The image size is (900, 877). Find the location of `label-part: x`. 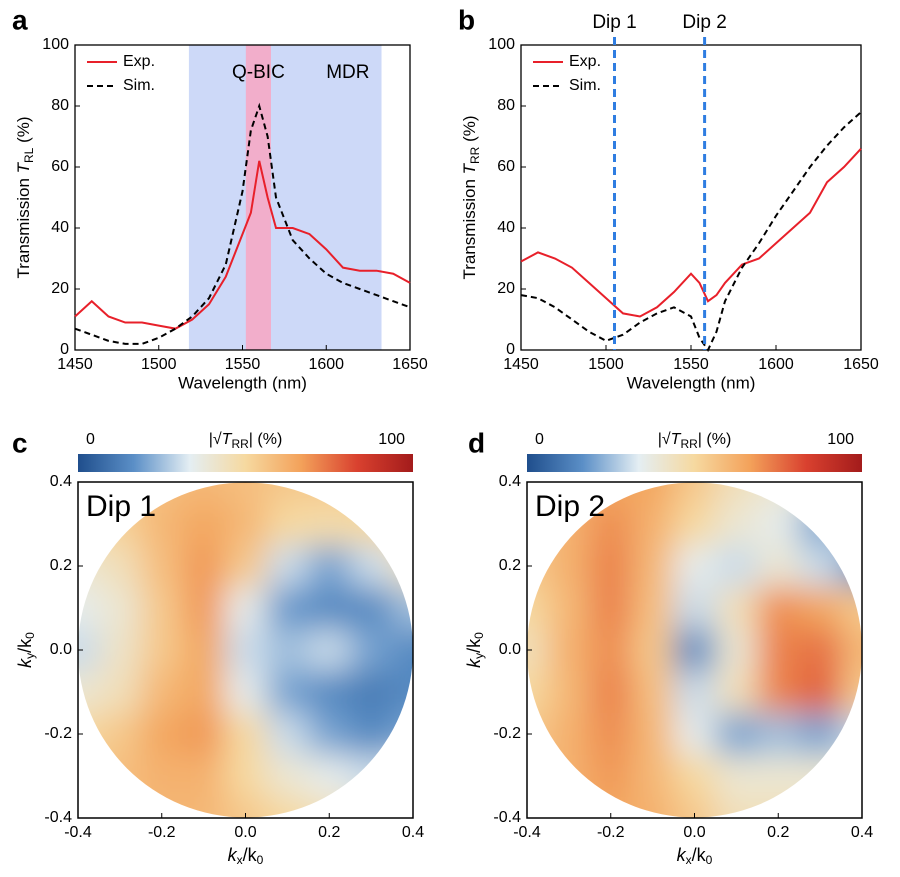

label-part: x is located at coordinates (240, 860).